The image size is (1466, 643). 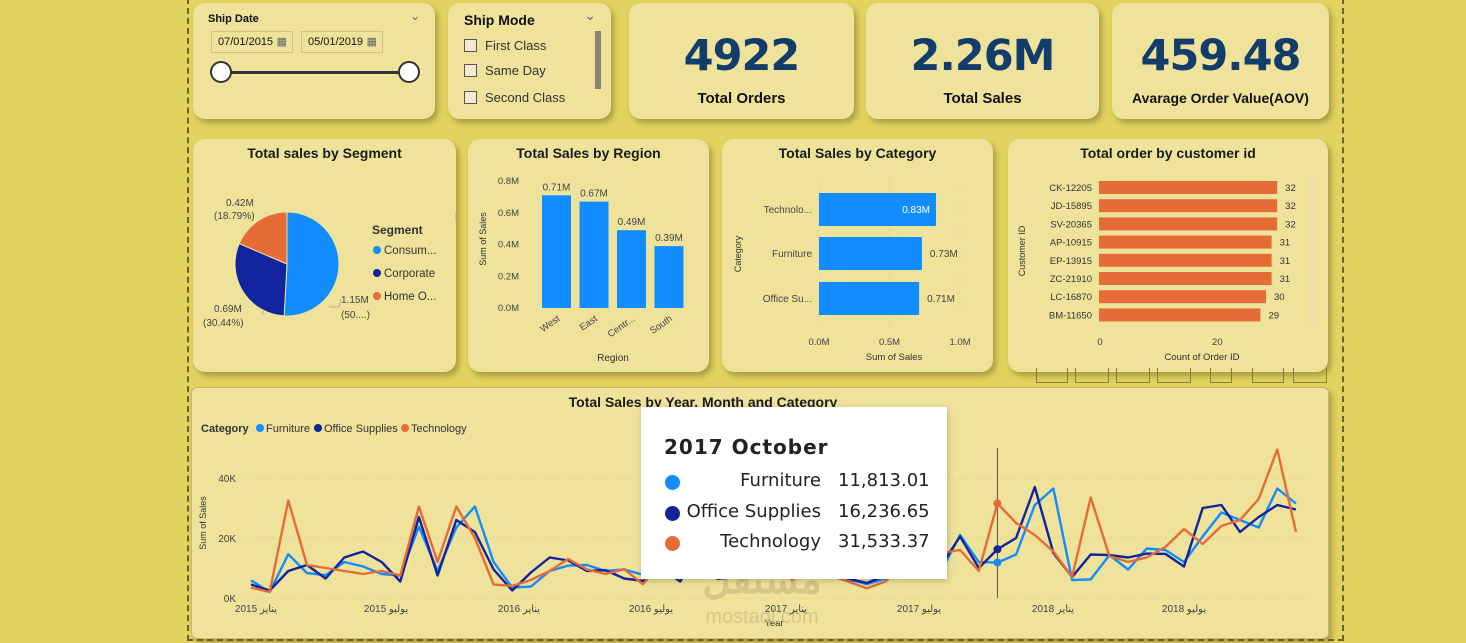 What do you see at coordinates (1221, 375) in the screenshot?
I see `pin-button` at bounding box center [1221, 375].